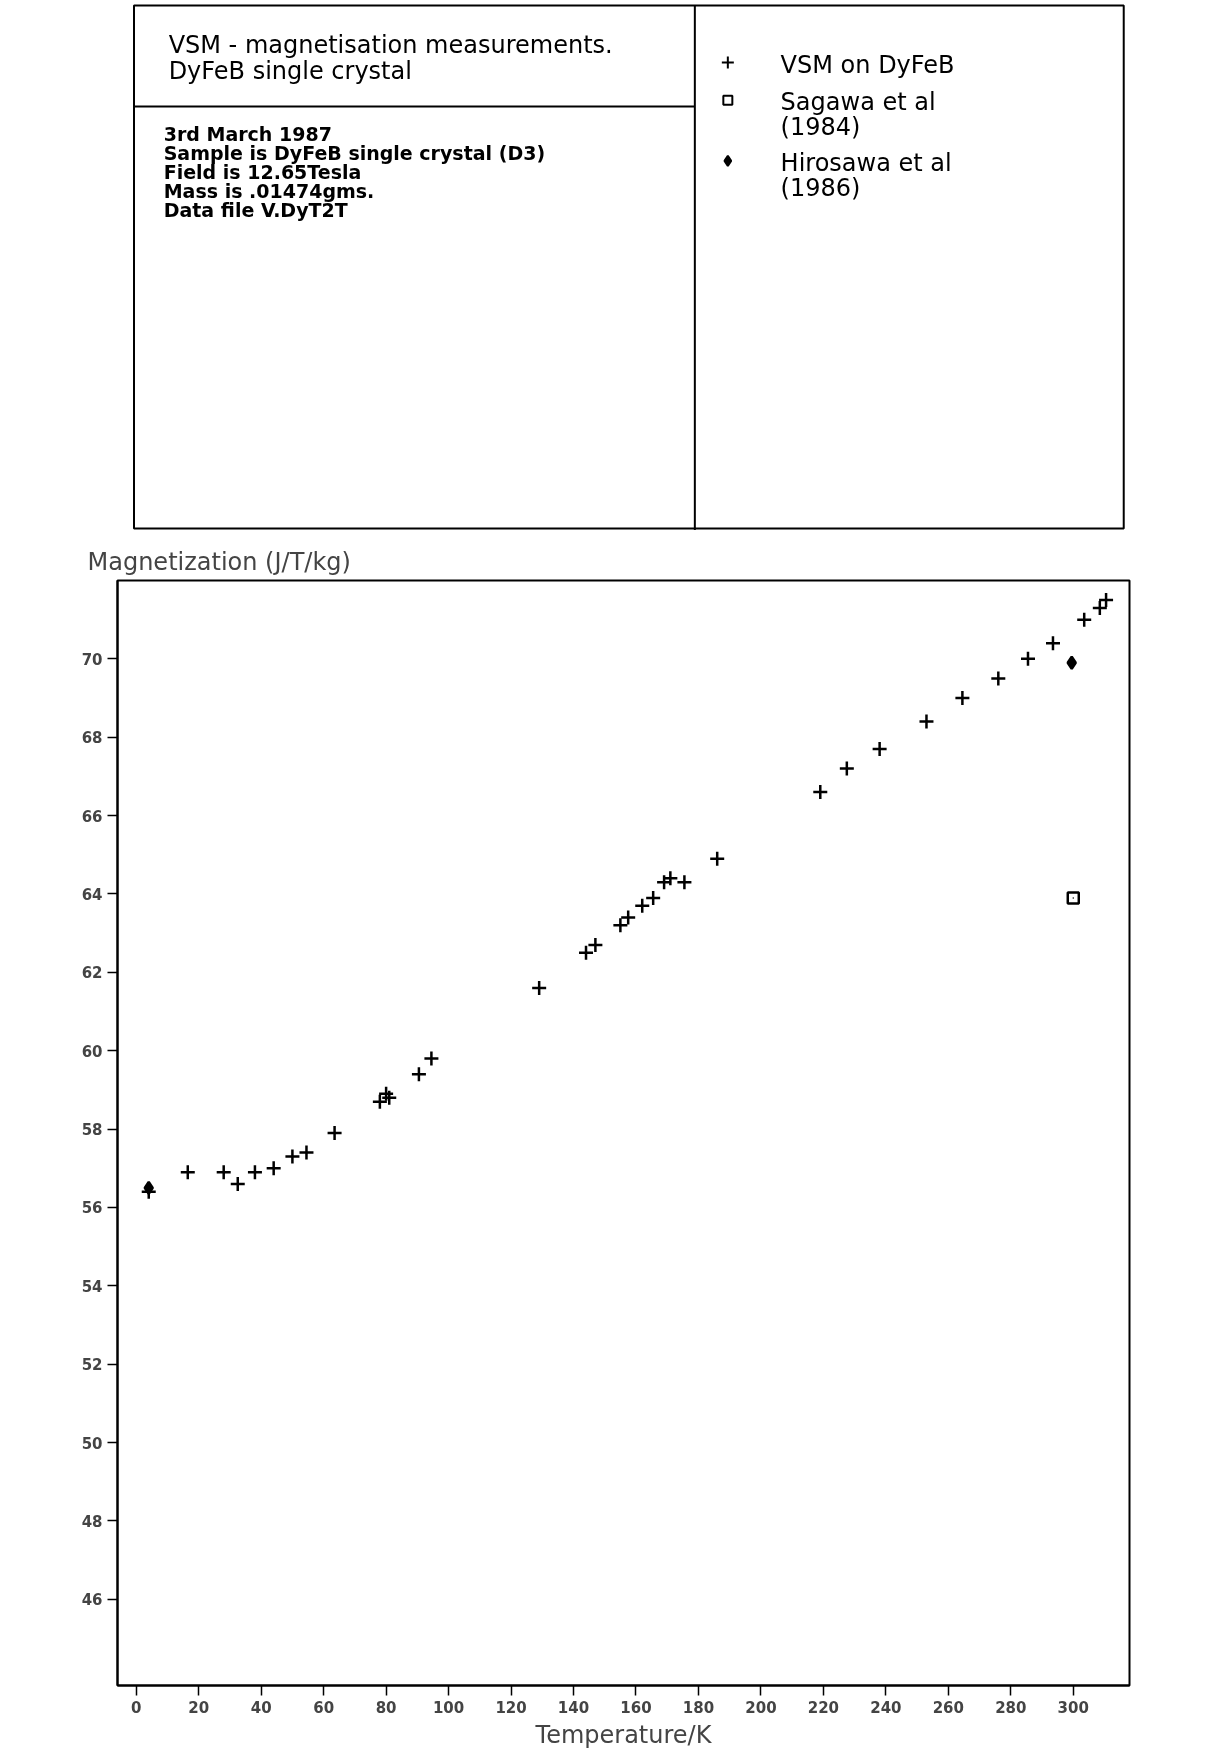  I want to click on x-tick-label: 100, so click(448, 1707).